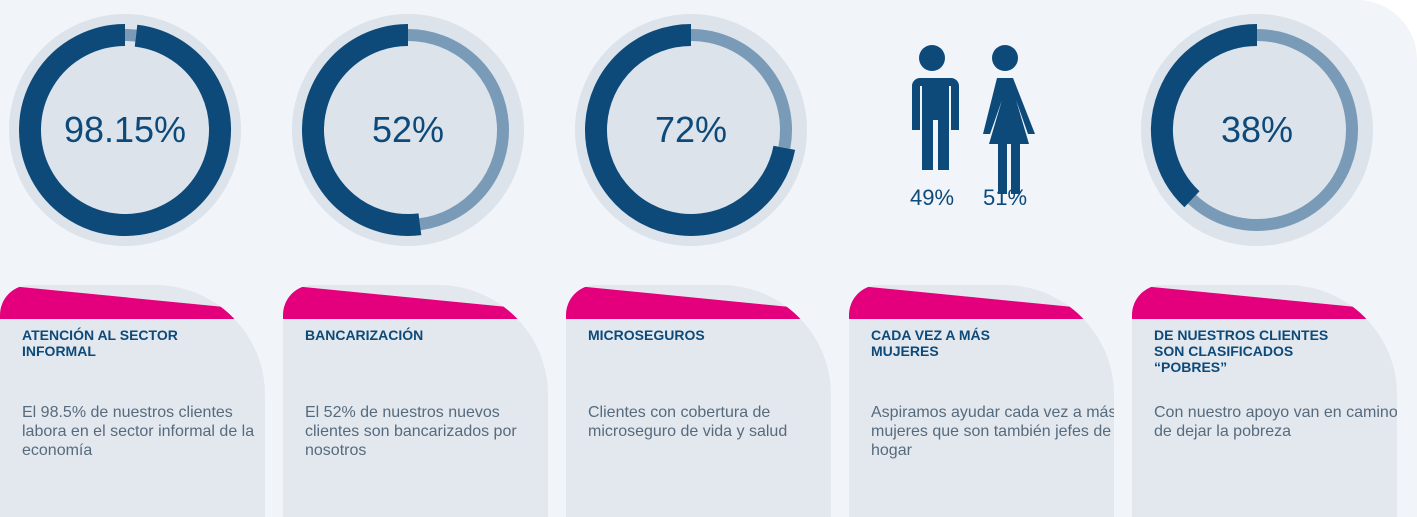 The image size is (1417, 517). Describe the element at coordinates (932, 197) in the screenshot. I see `figure-label: 49%` at that location.